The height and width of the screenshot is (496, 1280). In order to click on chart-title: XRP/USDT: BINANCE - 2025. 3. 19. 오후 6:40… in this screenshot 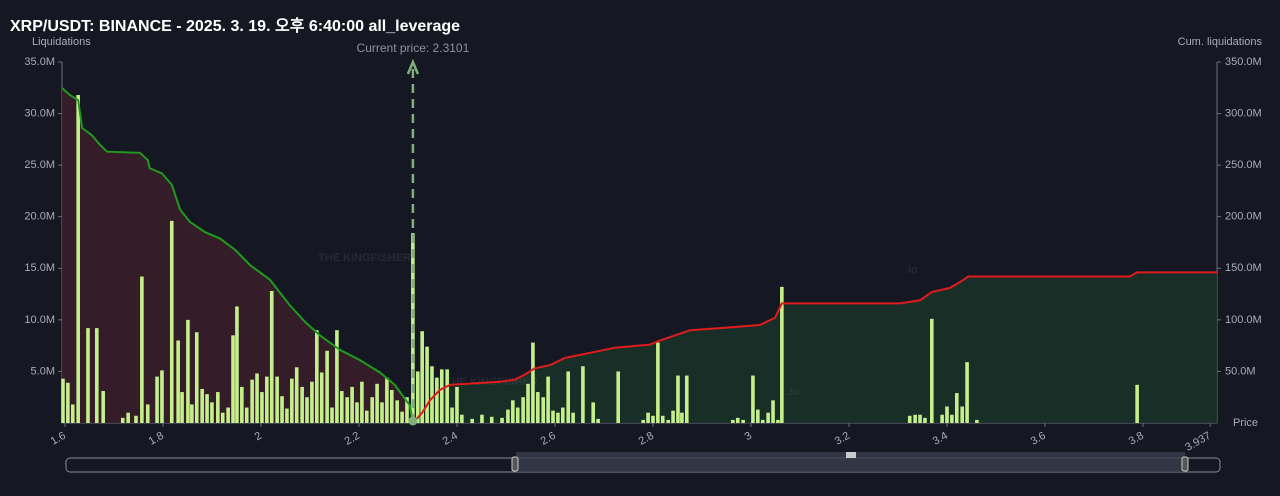, I will do `click(235, 25)`.